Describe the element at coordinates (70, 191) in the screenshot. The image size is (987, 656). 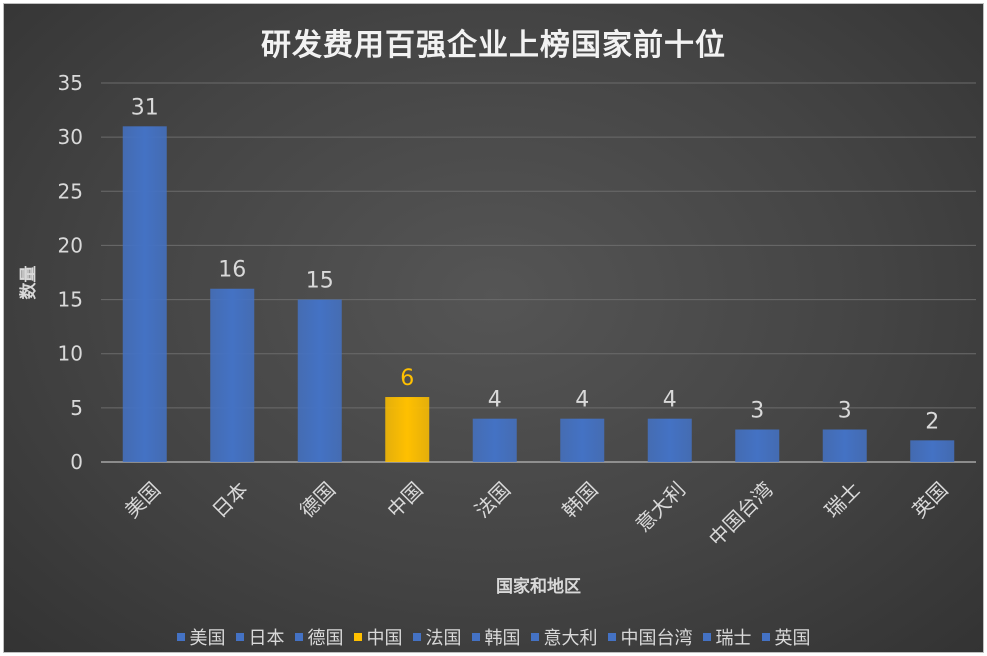
I see `y-tick-label: 25` at that location.